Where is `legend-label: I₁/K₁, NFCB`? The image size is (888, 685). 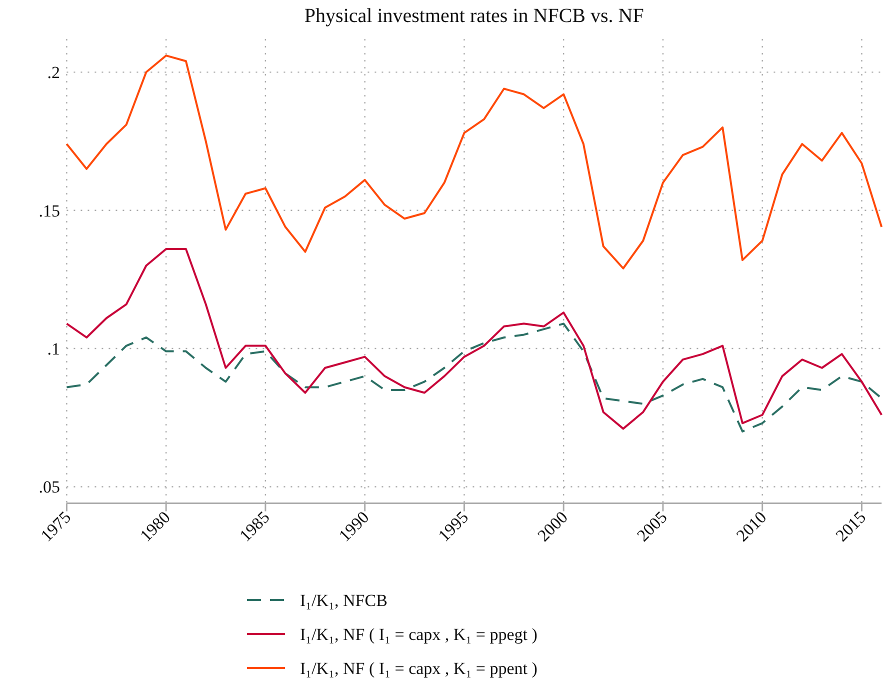 legend-label: I₁/K₁, NFCB is located at coordinates (344, 600).